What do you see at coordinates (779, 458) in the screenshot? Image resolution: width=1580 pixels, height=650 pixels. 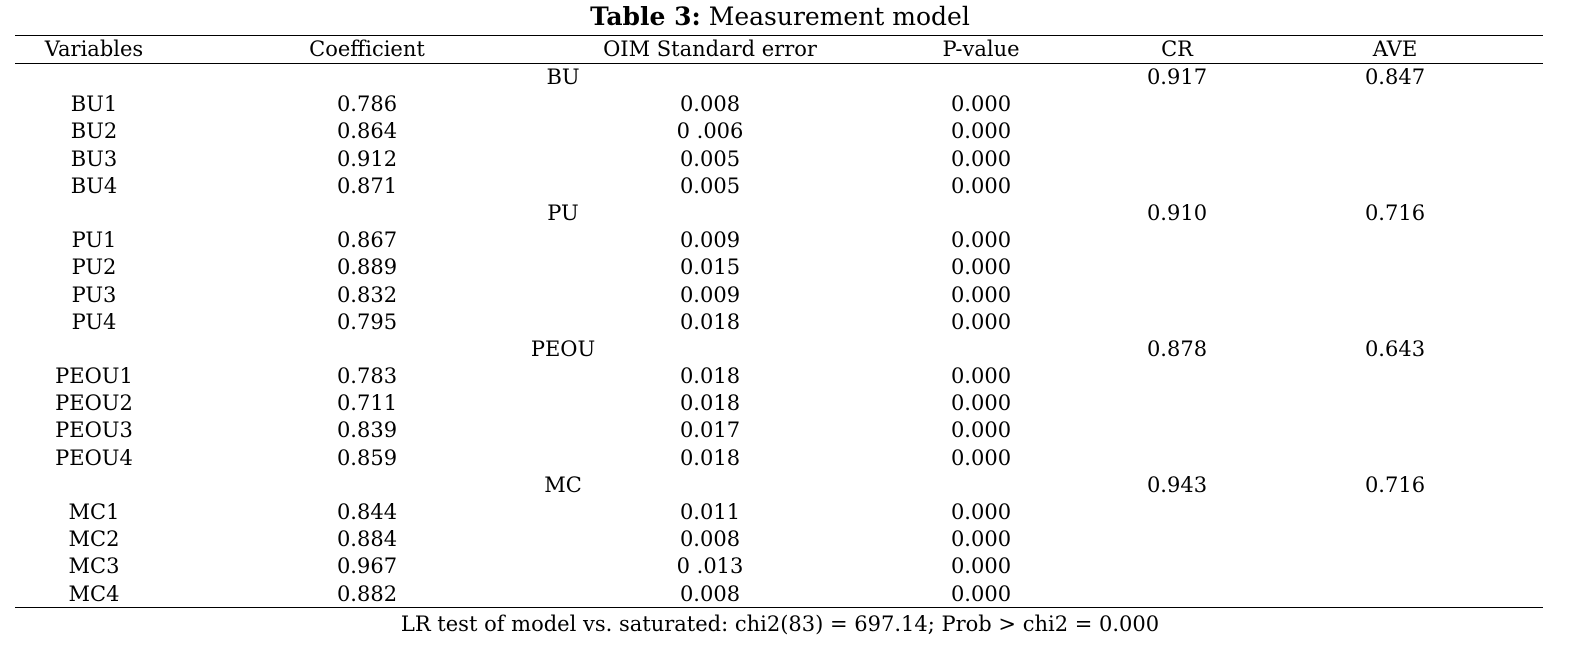 I see `table-row: PEOU4 0.859 0.018 0.000` at bounding box center [779, 458].